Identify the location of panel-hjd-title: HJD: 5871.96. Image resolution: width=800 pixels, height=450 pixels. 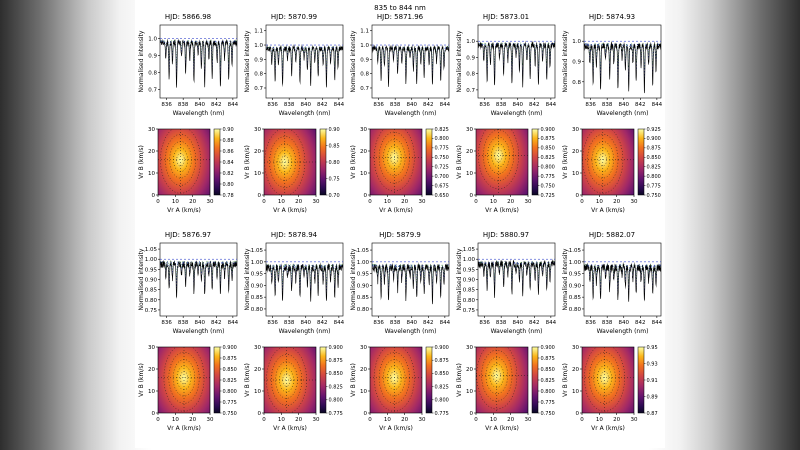
(400, 17).